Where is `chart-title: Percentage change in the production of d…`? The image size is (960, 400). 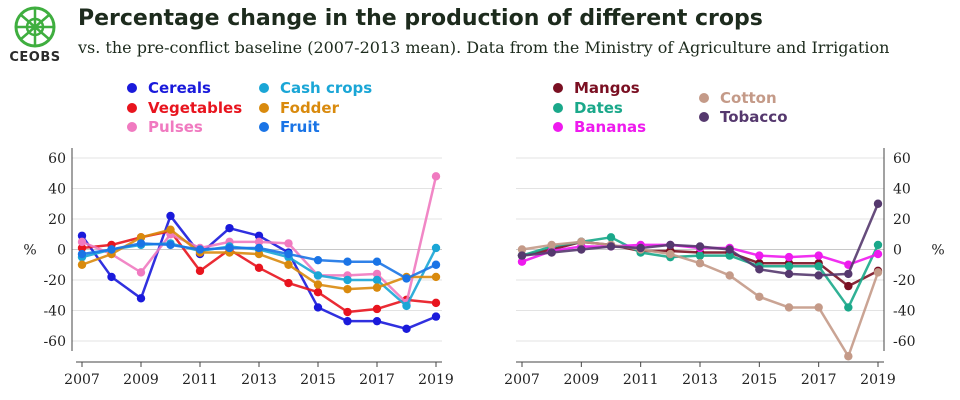
chart-title: Percentage change in the production of d… is located at coordinates (420, 18).